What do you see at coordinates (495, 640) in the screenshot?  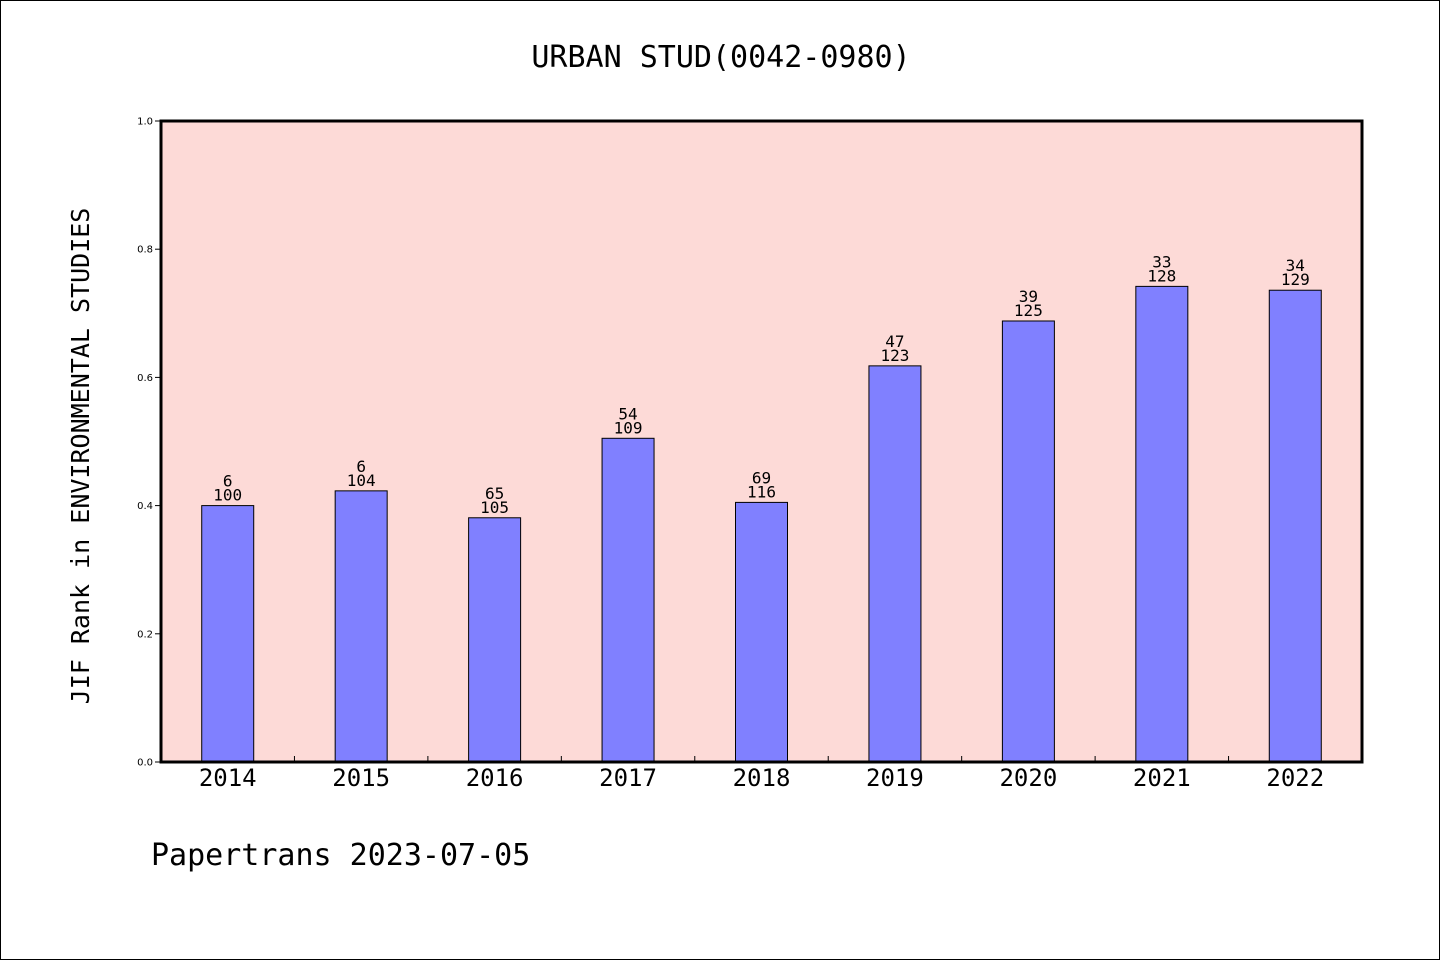 I see `bar-2016` at bounding box center [495, 640].